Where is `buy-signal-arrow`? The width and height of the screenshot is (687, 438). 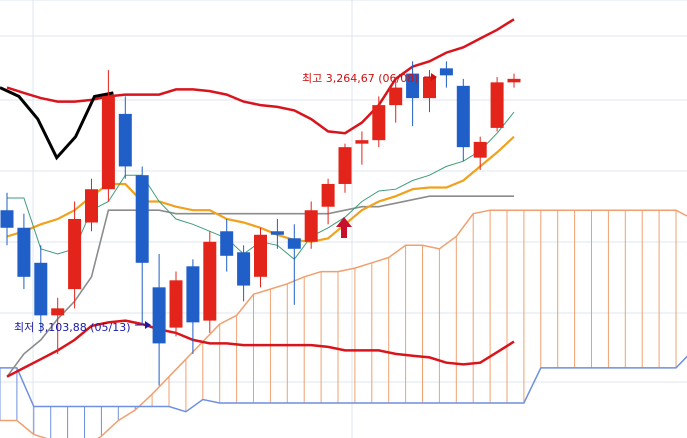 buy-signal-arrow is located at coordinates (344, 227).